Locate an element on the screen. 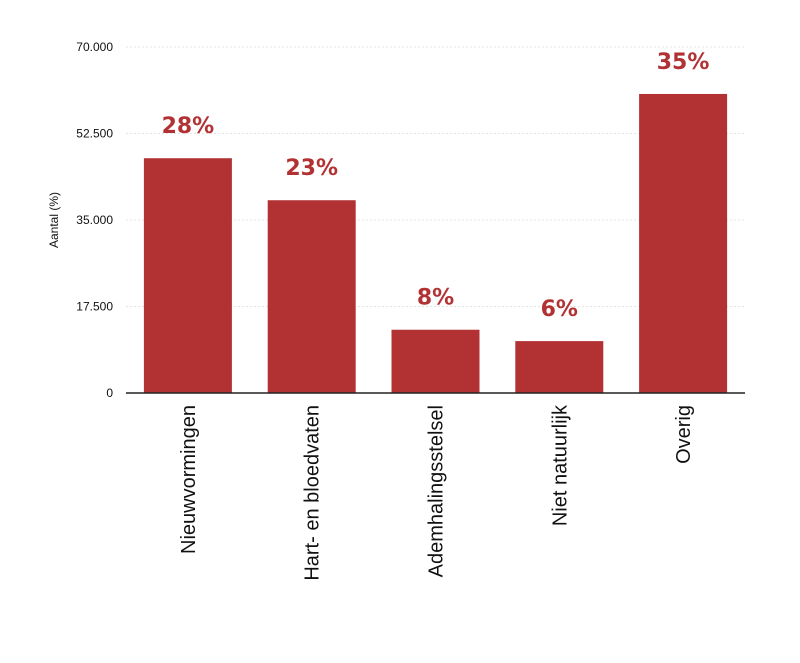 The image size is (800, 663). data-label: 23% is located at coordinates (311, 168).